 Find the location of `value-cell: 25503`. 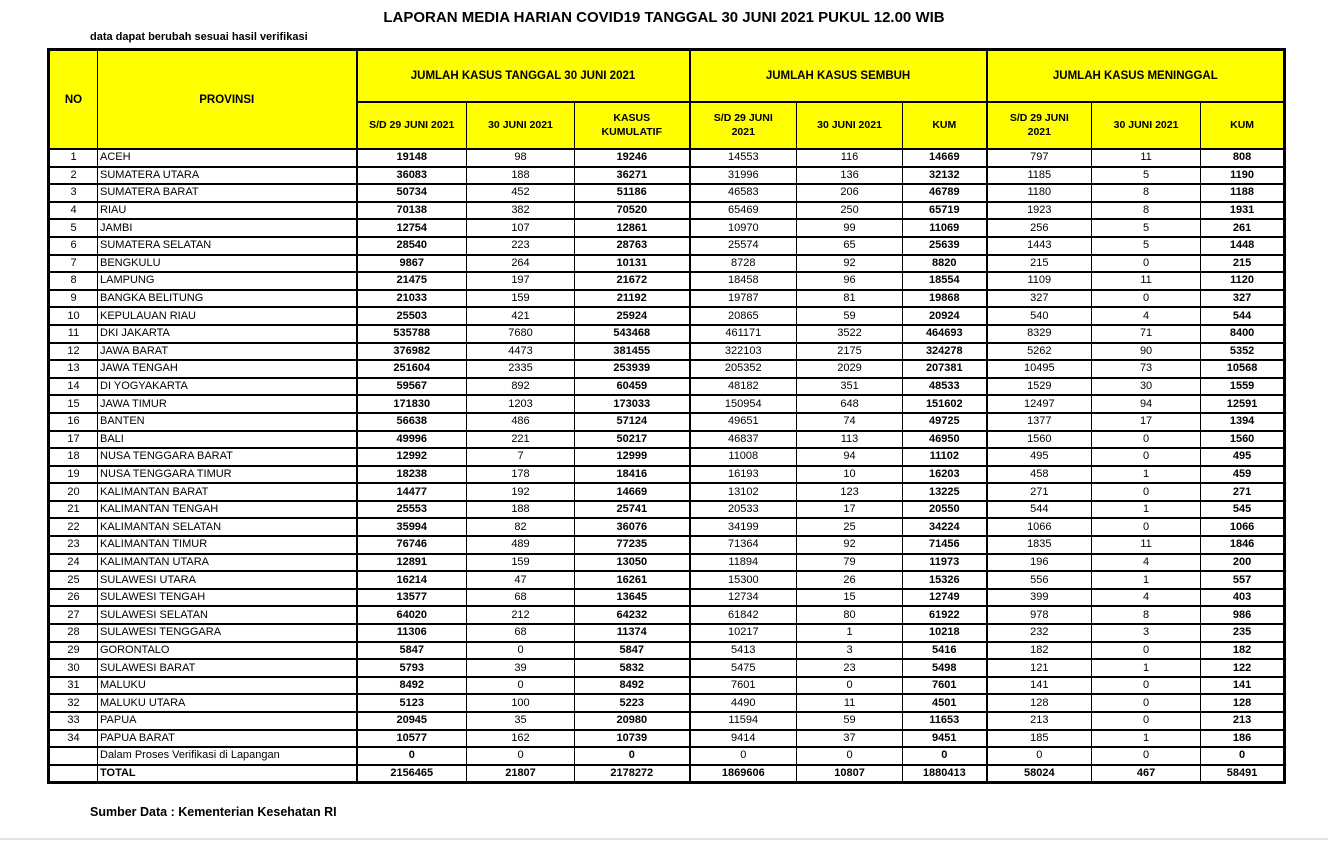

value-cell: 25503 is located at coordinates (411, 316).